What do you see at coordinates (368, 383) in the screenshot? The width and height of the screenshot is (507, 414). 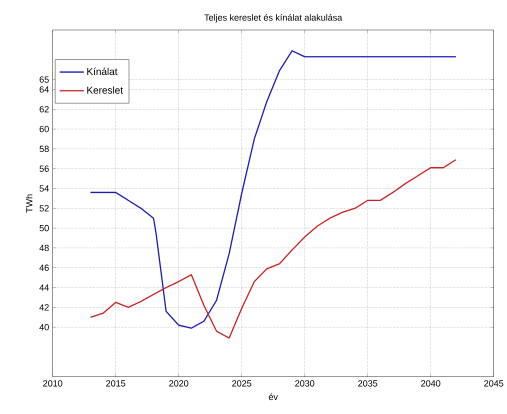 I see `x-tick-label: 2035` at bounding box center [368, 383].